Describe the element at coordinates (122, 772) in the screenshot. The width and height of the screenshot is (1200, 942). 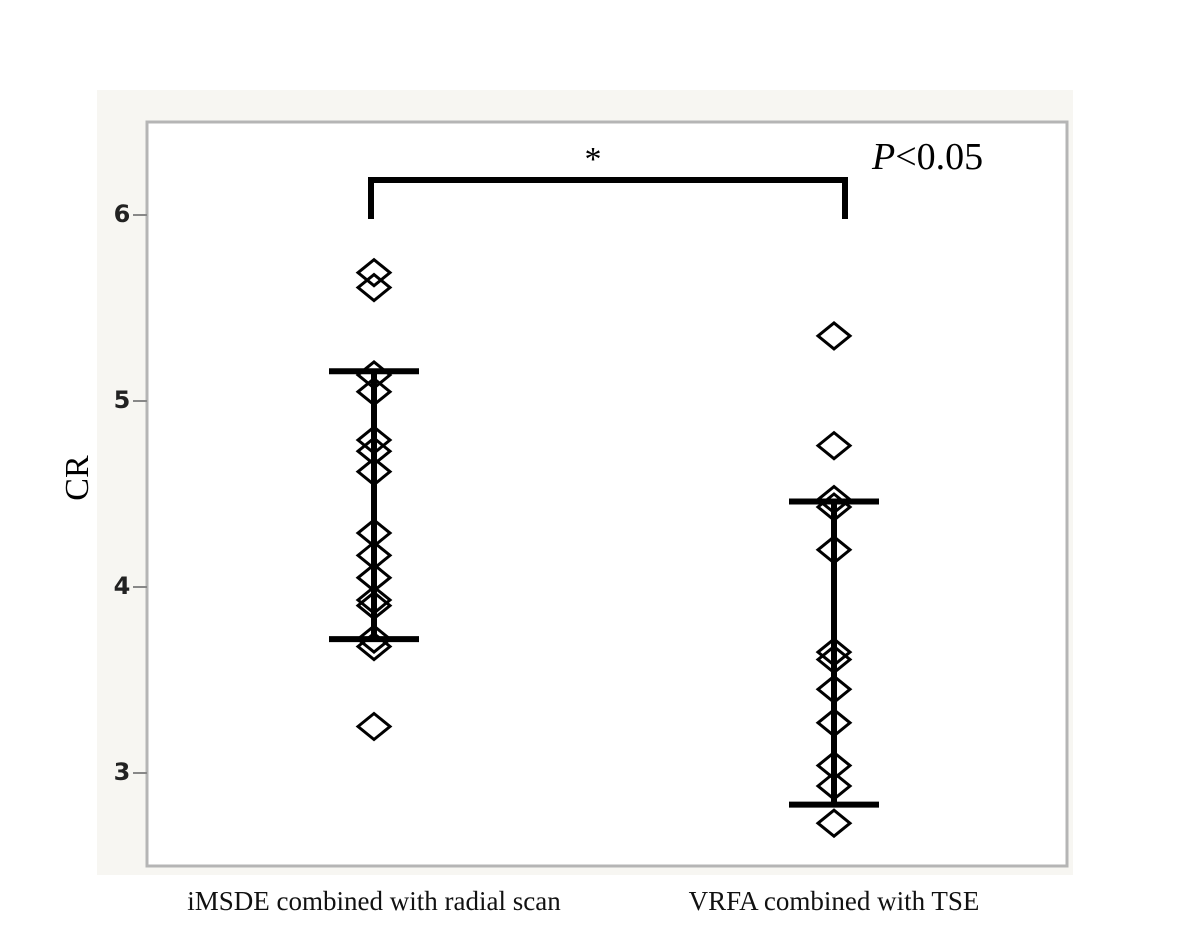
I see `y-tick-label: 3` at that location.